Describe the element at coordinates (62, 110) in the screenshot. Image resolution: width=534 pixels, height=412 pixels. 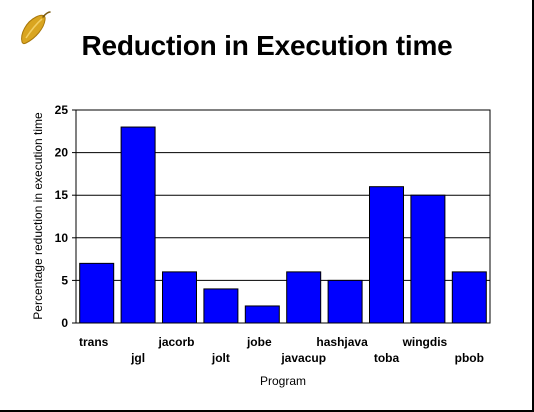
I see `y-tick-label: 25` at that location.